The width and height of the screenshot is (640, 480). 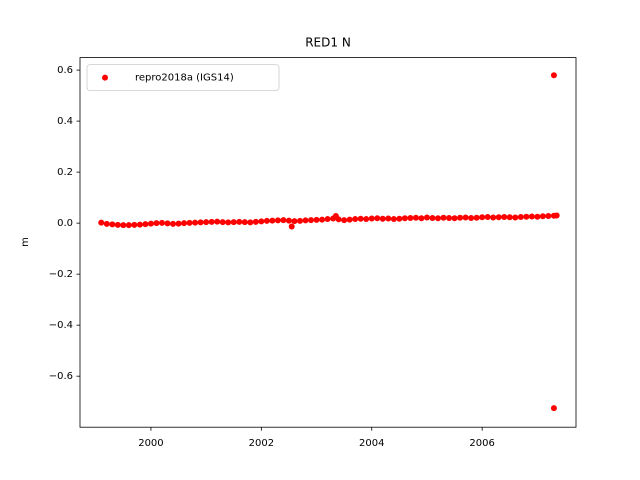 I want to click on legend-marker, so click(x=105, y=77).